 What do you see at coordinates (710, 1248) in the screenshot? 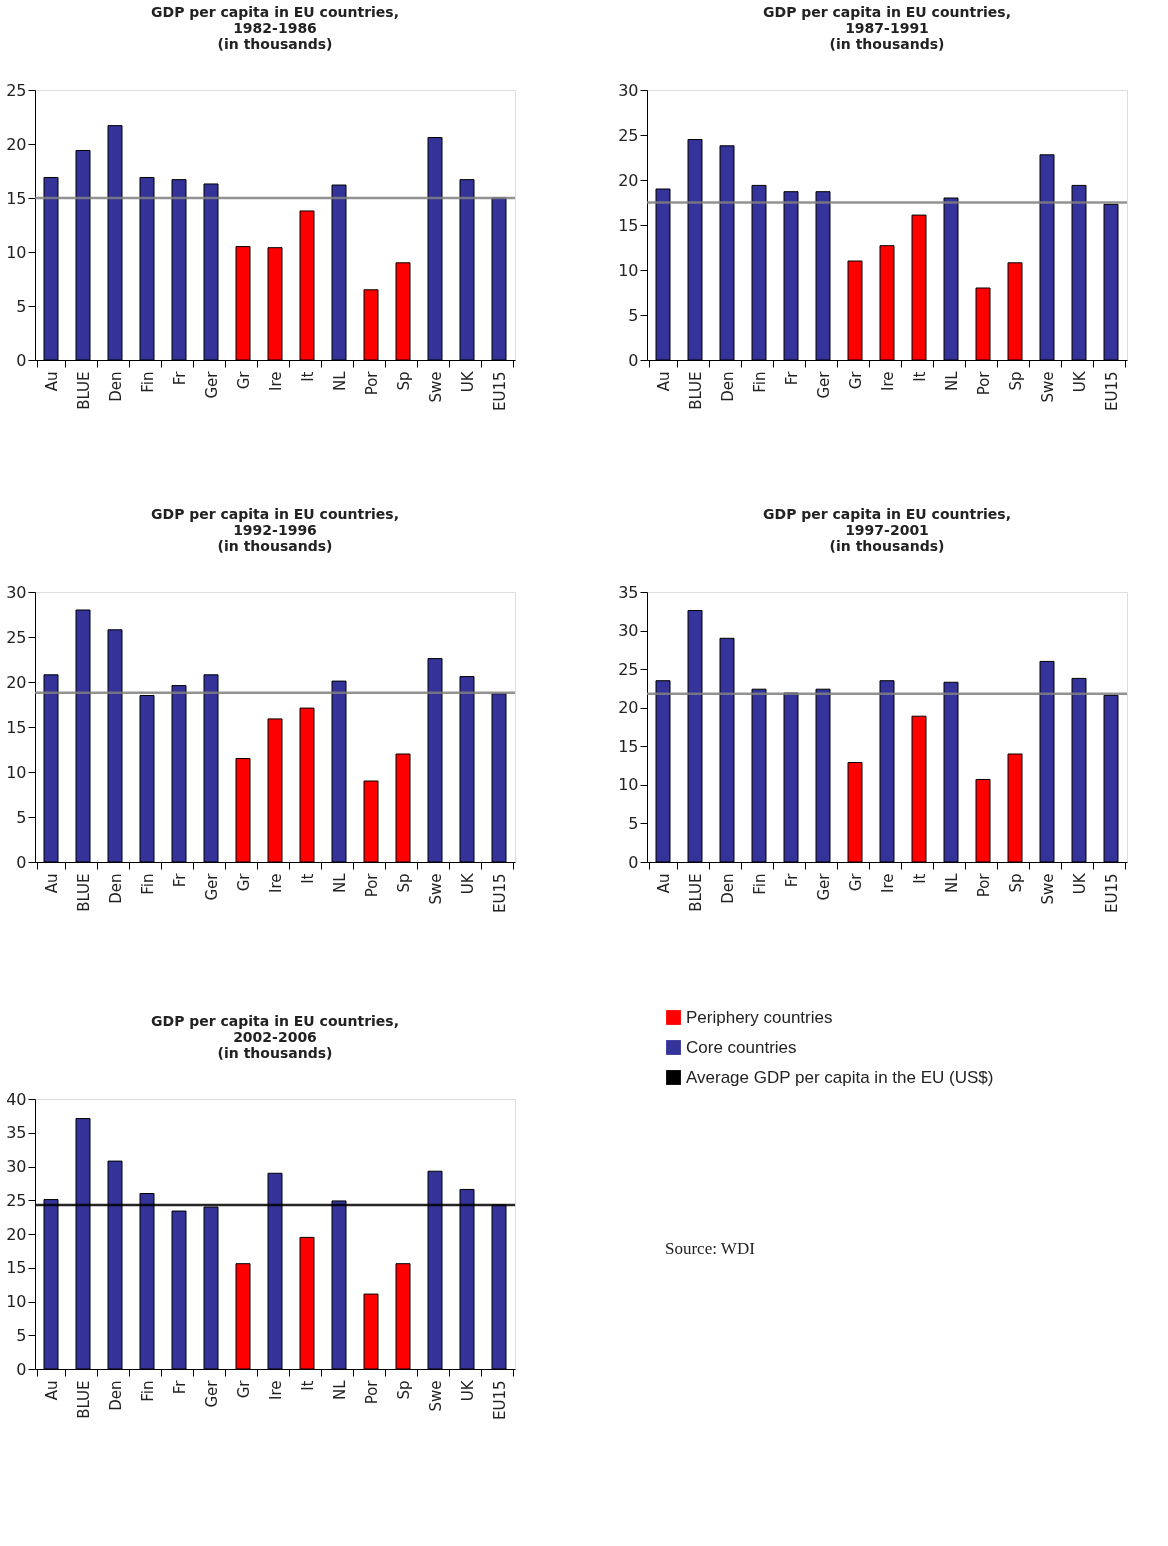
I see `source-note: Source: WDI` at bounding box center [710, 1248].